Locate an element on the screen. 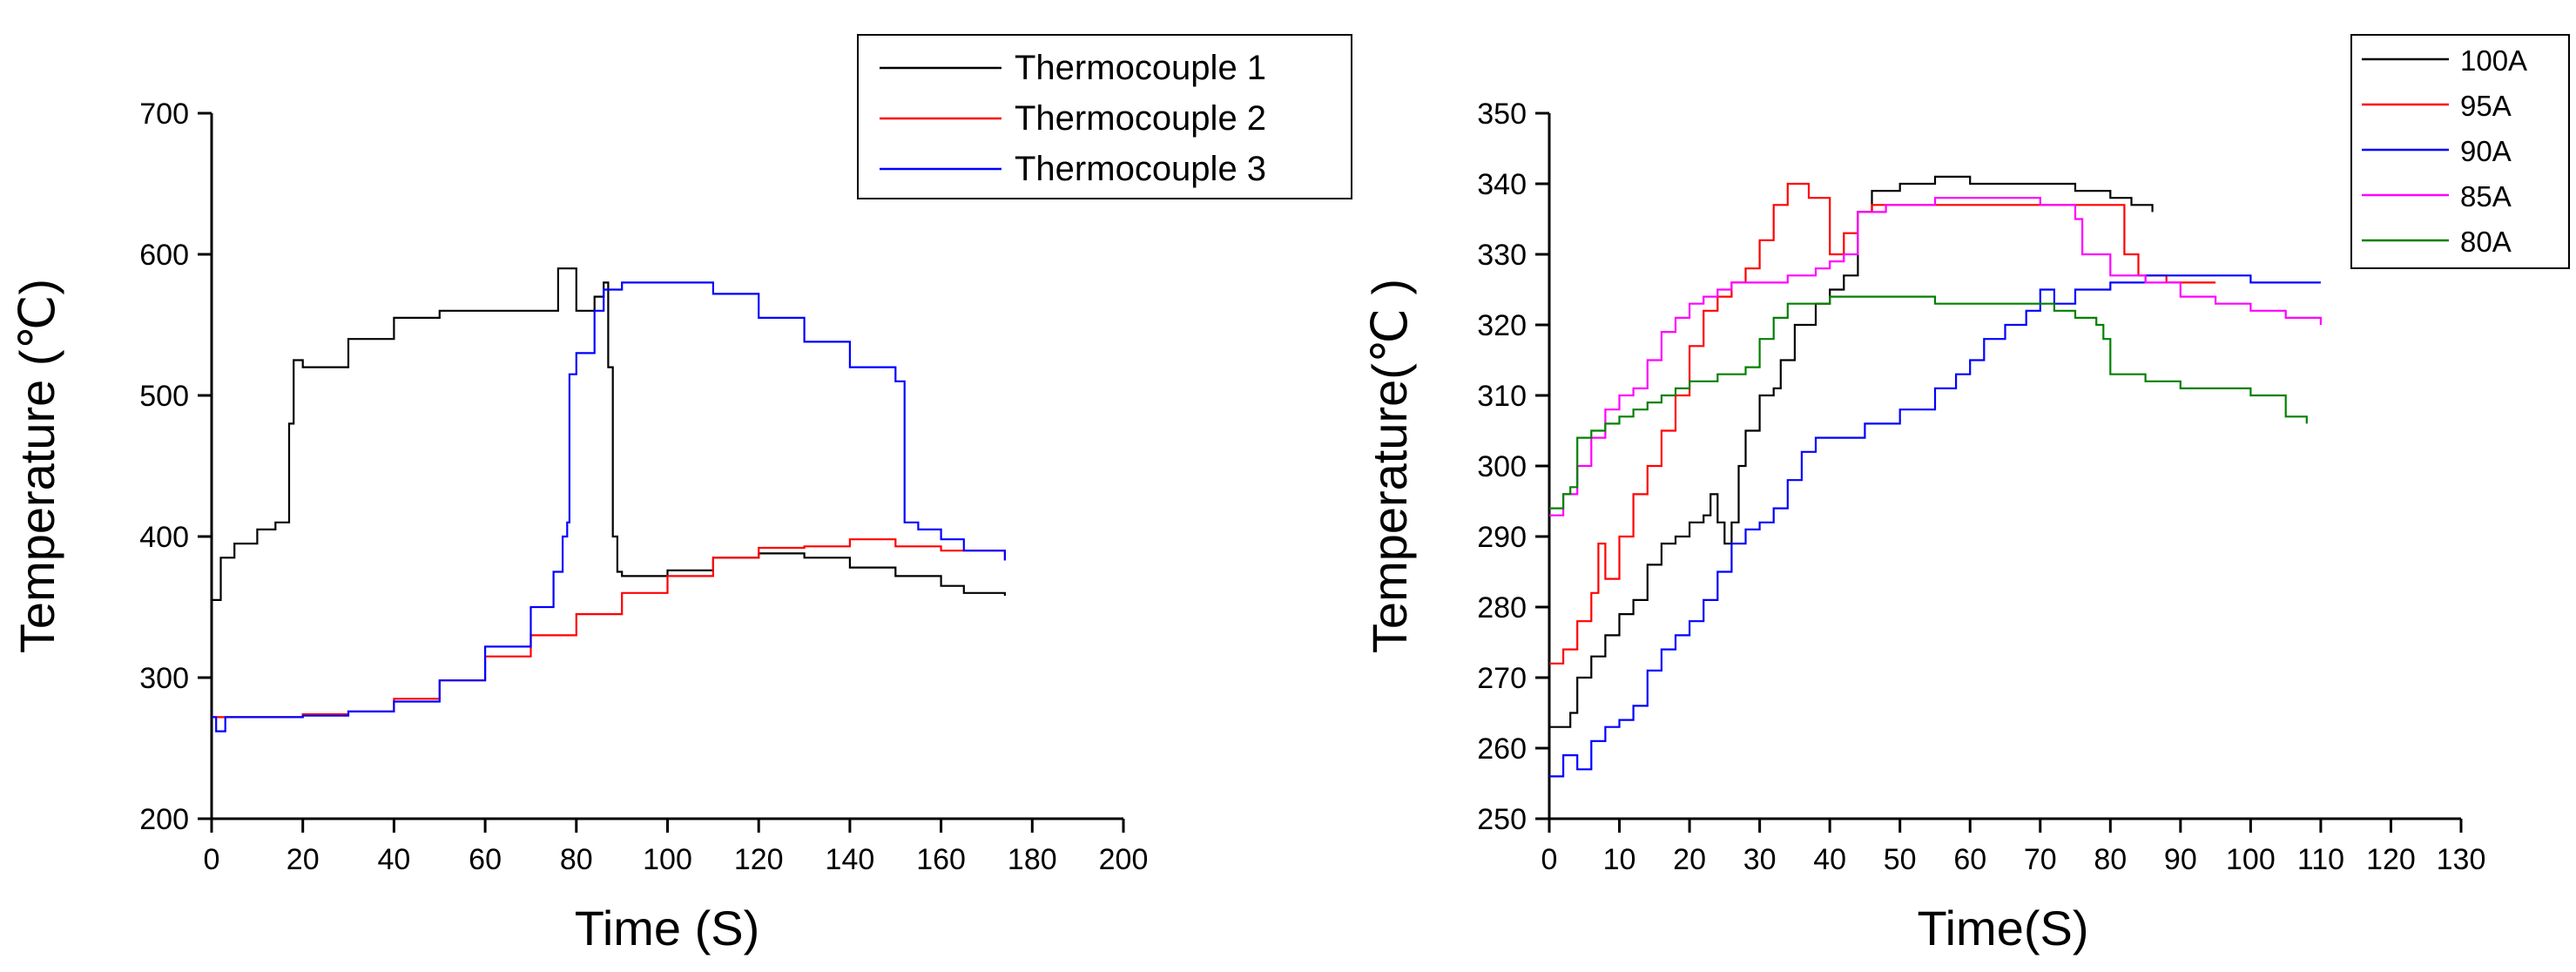 The width and height of the screenshot is (2576, 972). right-legend: 100A 95A 90A 85A 80A is located at coordinates (2460, 151).